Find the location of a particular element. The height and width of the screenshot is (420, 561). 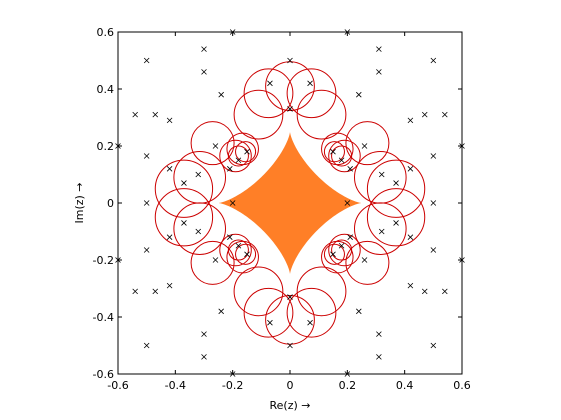

y-axis-label: Im(z) → is located at coordinates (79, 202).